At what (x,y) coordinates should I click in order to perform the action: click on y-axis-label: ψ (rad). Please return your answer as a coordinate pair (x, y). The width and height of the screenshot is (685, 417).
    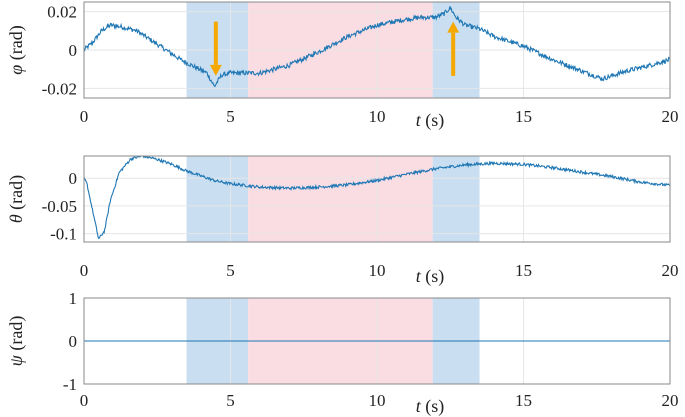
    Looking at the image, I should click on (16, 341).